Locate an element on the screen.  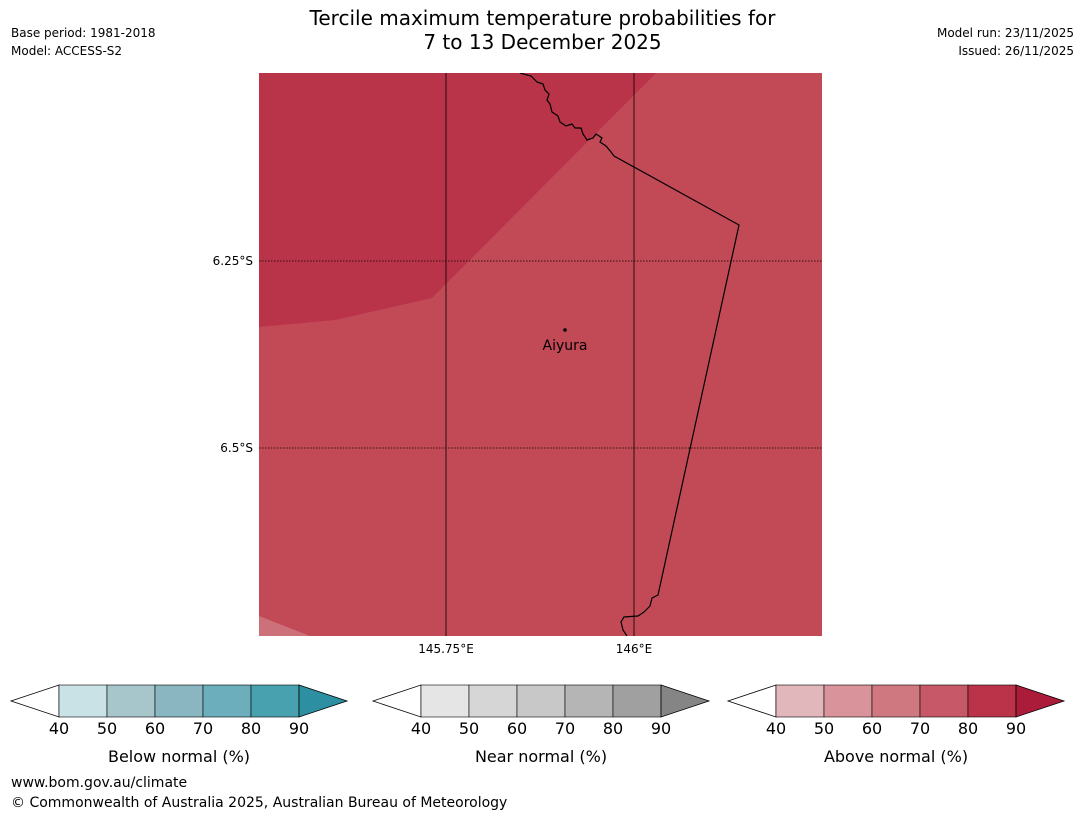
colorbar-above-normal-tick-90: 90 is located at coordinates (1016, 728).